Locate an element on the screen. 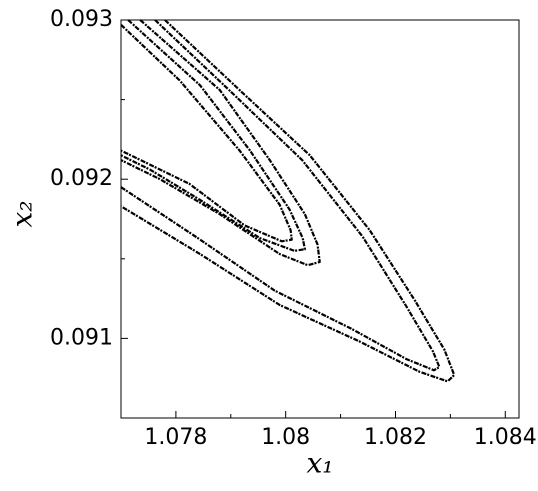  attractor-curve is located at coordinates (206, 133).